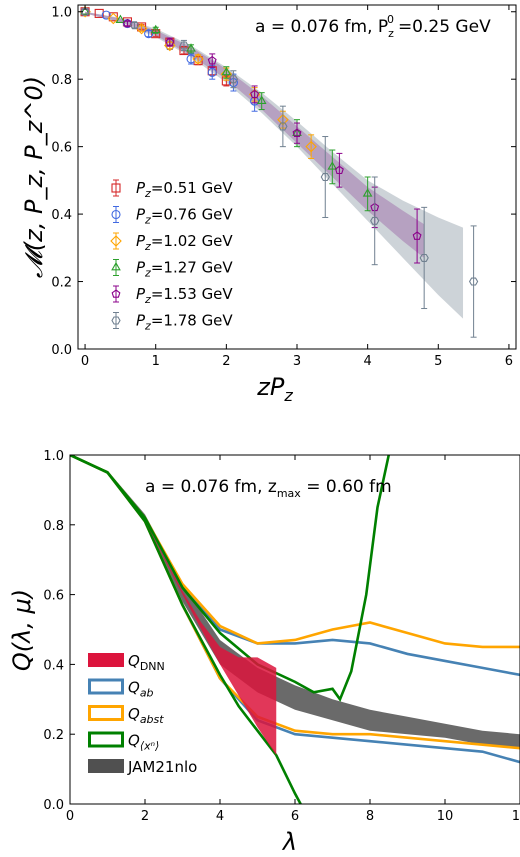  I want to click on annotation: a = 0.076 fm, zmax = 0.60 fm, so click(268, 488).